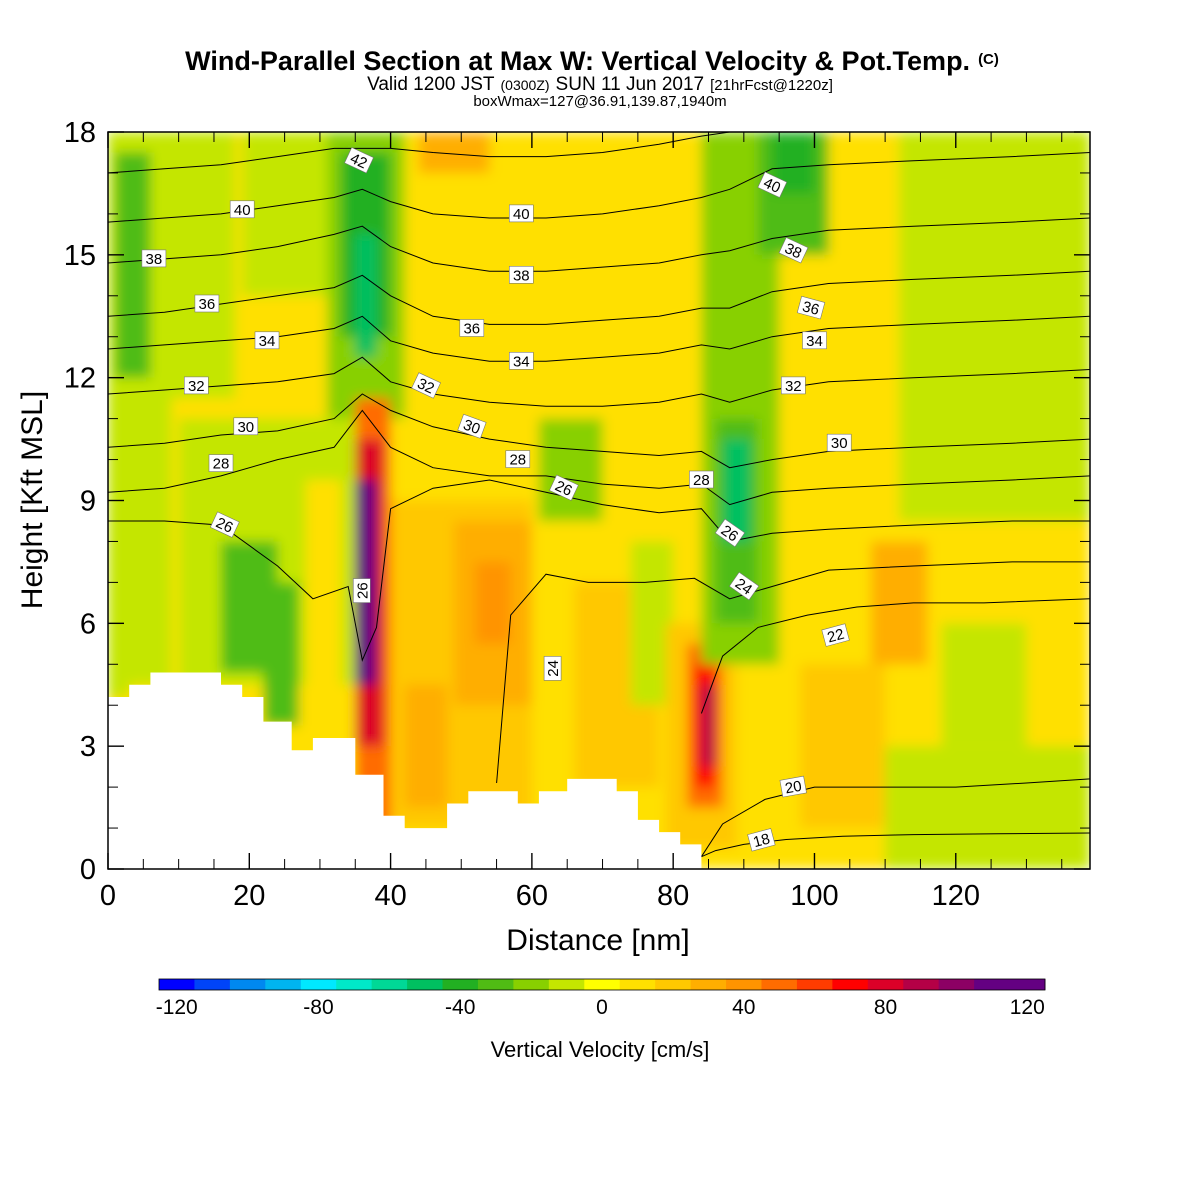  Describe the element at coordinates (249, 896) in the screenshot. I see `x-tick-label: 20` at that location.